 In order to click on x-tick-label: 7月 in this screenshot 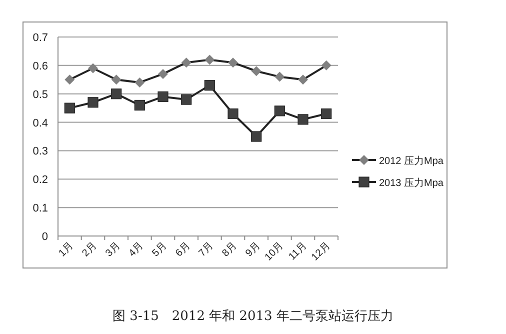, I will do `click(206, 250)`.